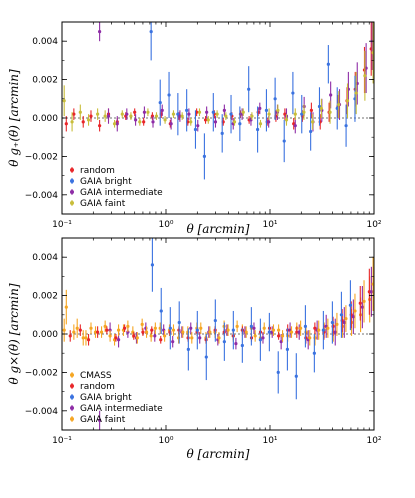 The image size is (415, 498). I want to click on x-tick-label: 10⁻¹, so click(62, 441).